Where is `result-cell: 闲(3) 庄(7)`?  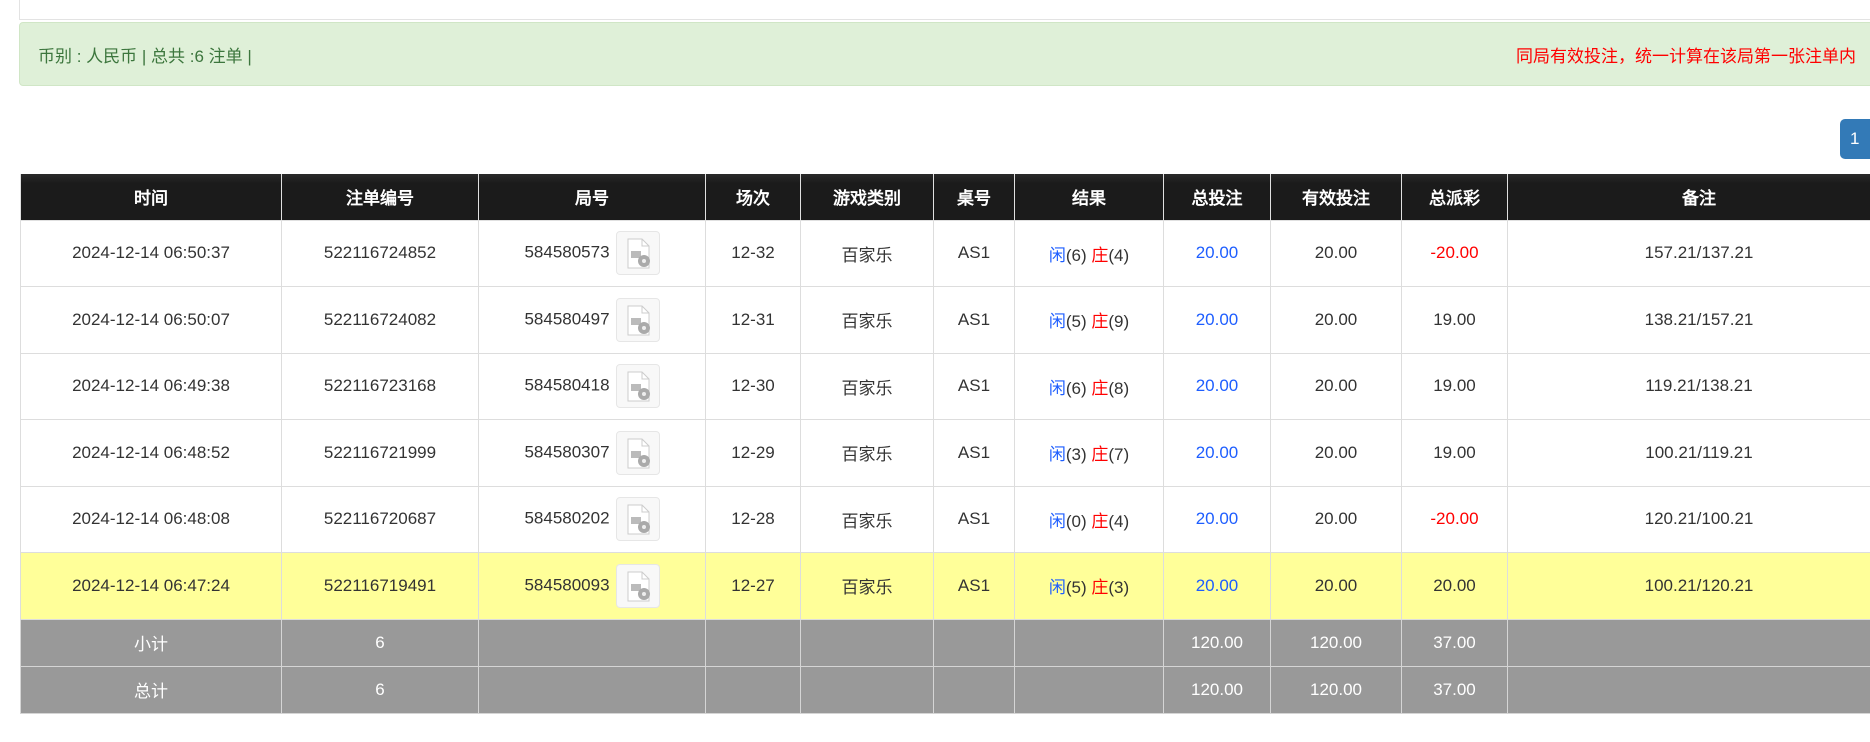
result-cell: 闲(3) 庄(7) is located at coordinates (1089, 453).